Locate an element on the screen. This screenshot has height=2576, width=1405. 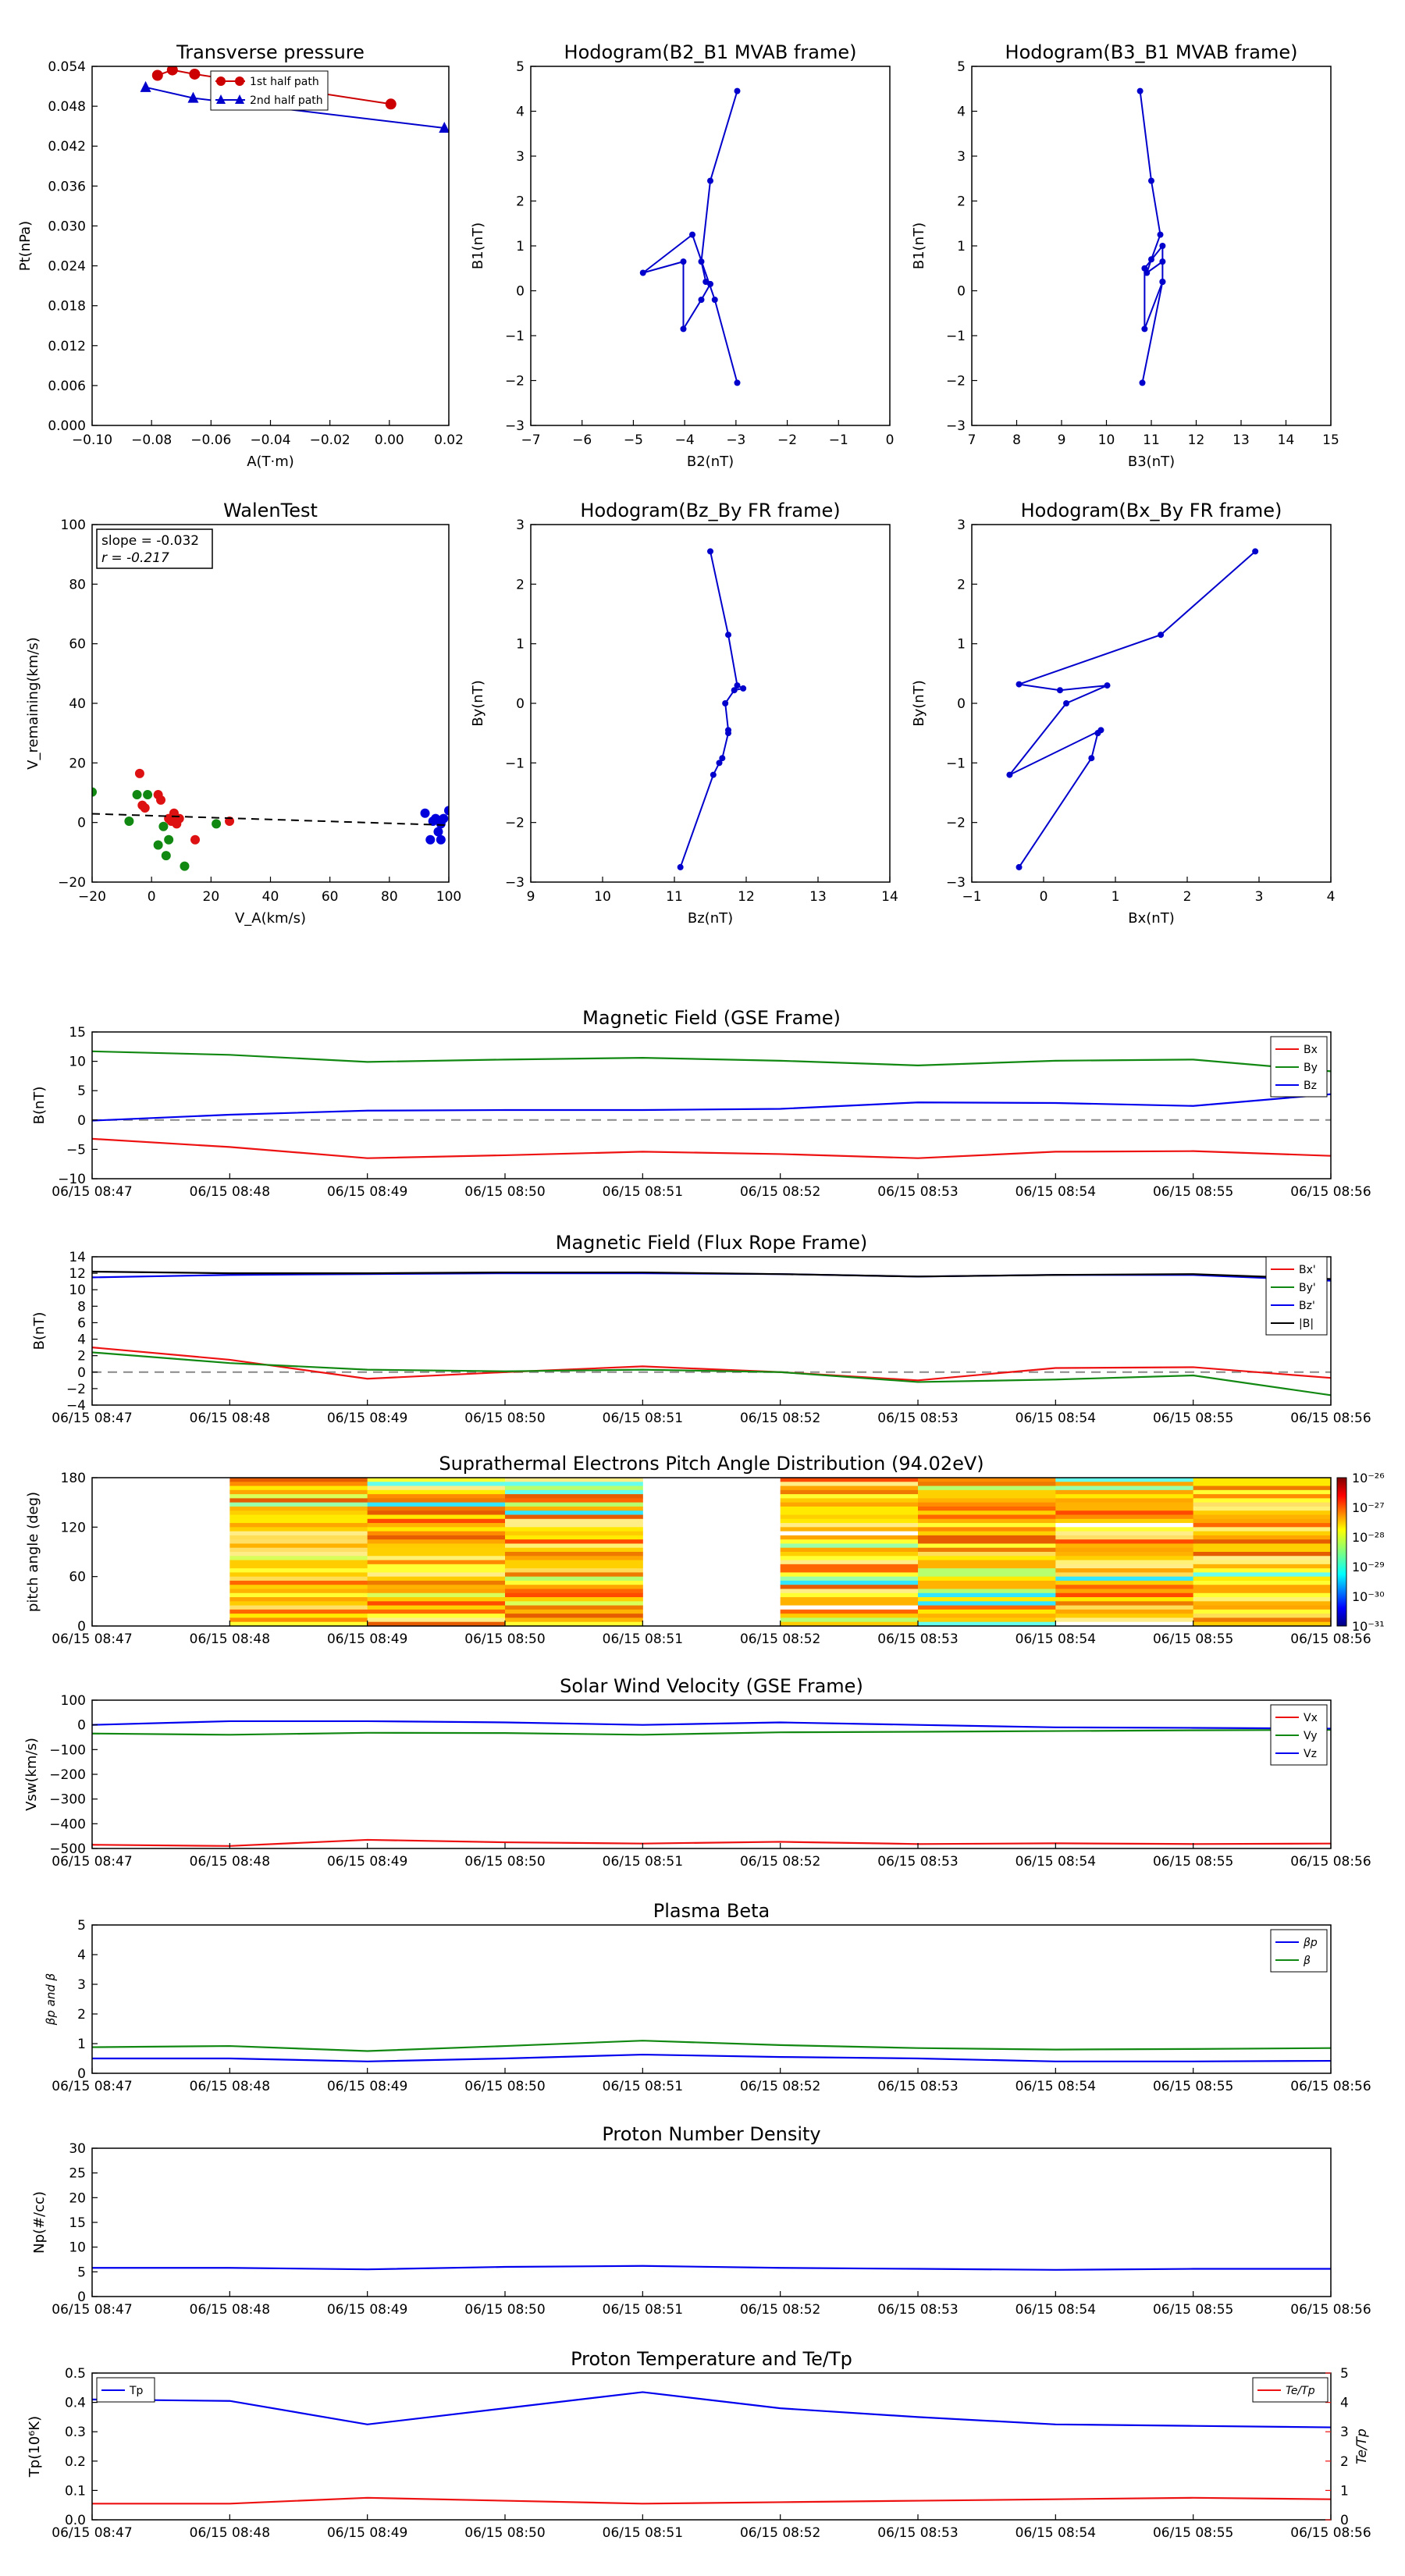
legend-label: β is located at coordinates (1307, 1961).